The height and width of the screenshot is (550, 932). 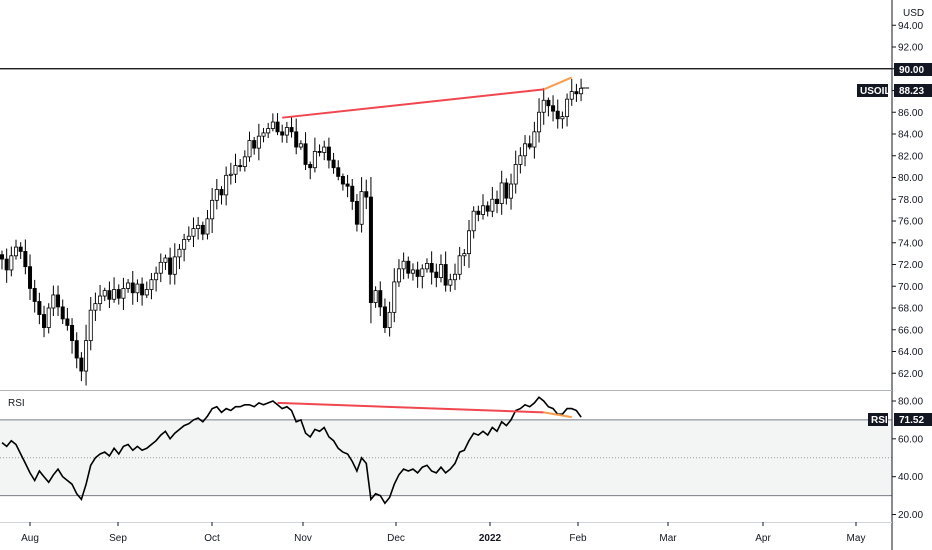 I want to click on rsi-badge-name: RSI, so click(x=879, y=420).